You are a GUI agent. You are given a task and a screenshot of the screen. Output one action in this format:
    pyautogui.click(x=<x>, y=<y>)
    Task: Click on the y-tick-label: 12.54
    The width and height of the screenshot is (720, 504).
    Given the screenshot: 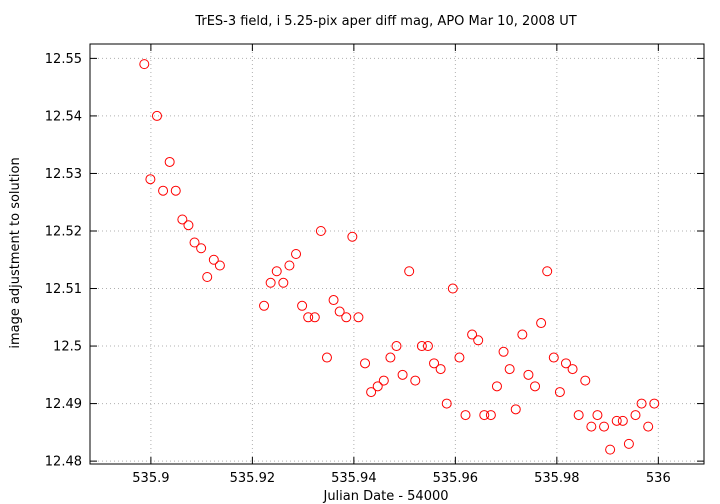 What is the action you would take?
    pyautogui.click(x=63, y=116)
    